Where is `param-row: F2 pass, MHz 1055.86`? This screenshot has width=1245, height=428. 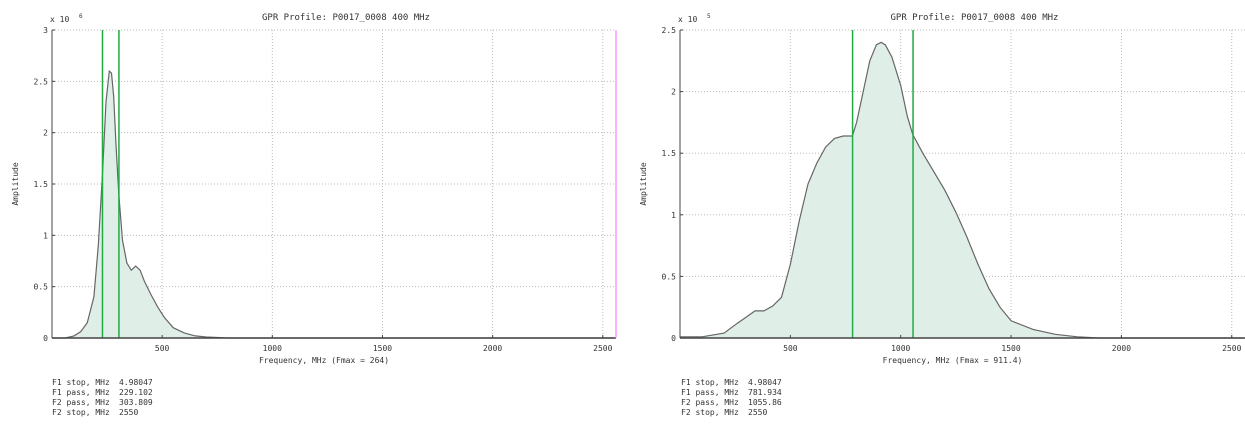 param-row: F2 pass, MHz 1055.86 is located at coordinates (731, 403).